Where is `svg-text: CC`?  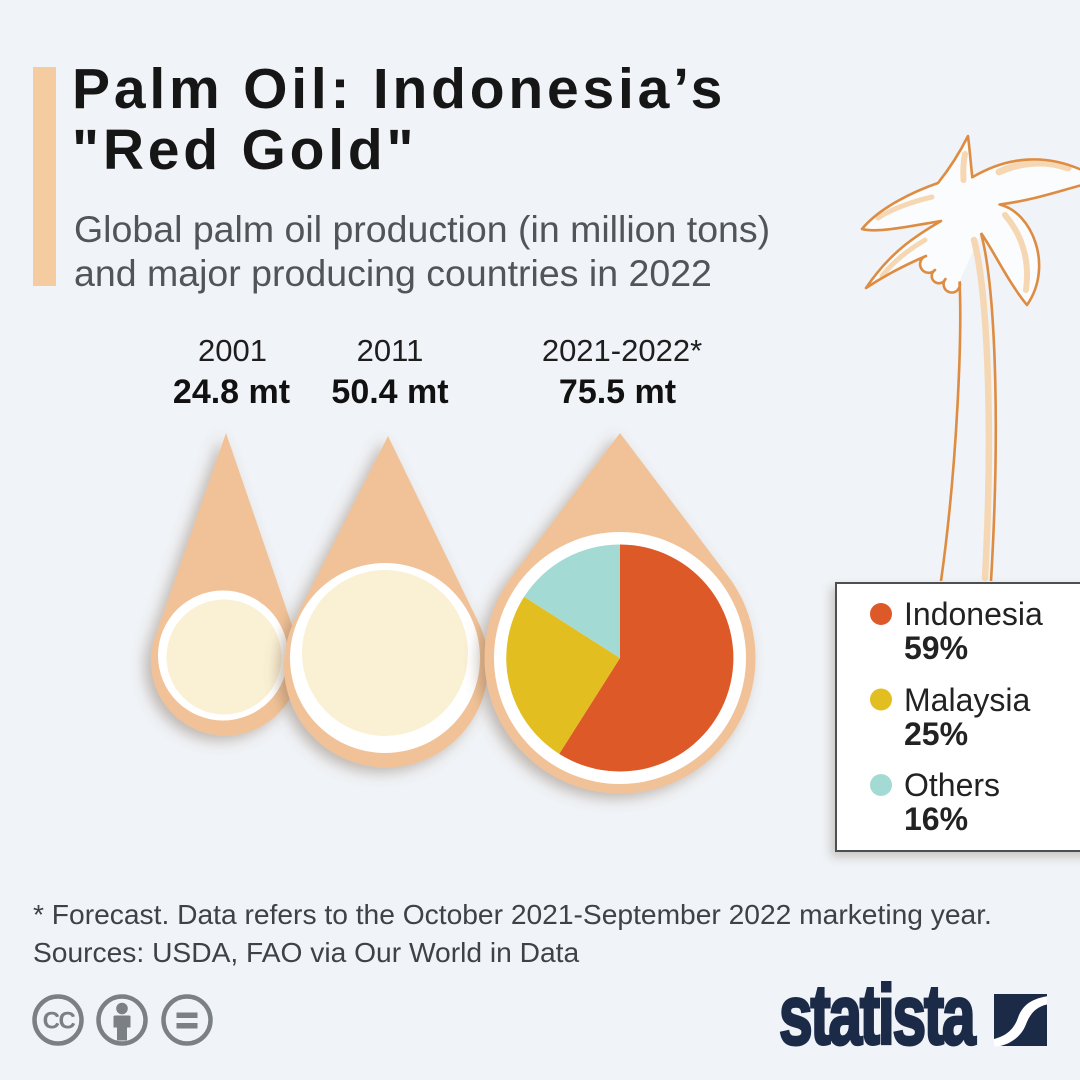 svg-text: CC is located at coordinates (59, 1021).